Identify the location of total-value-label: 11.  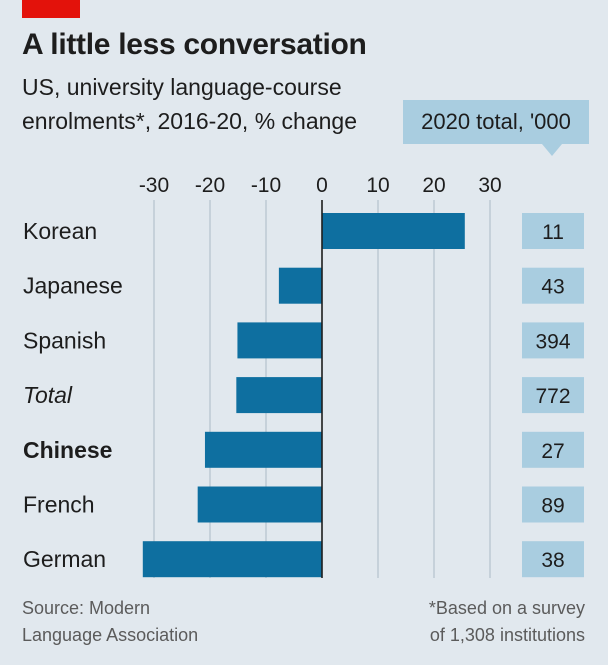
(553, 232).